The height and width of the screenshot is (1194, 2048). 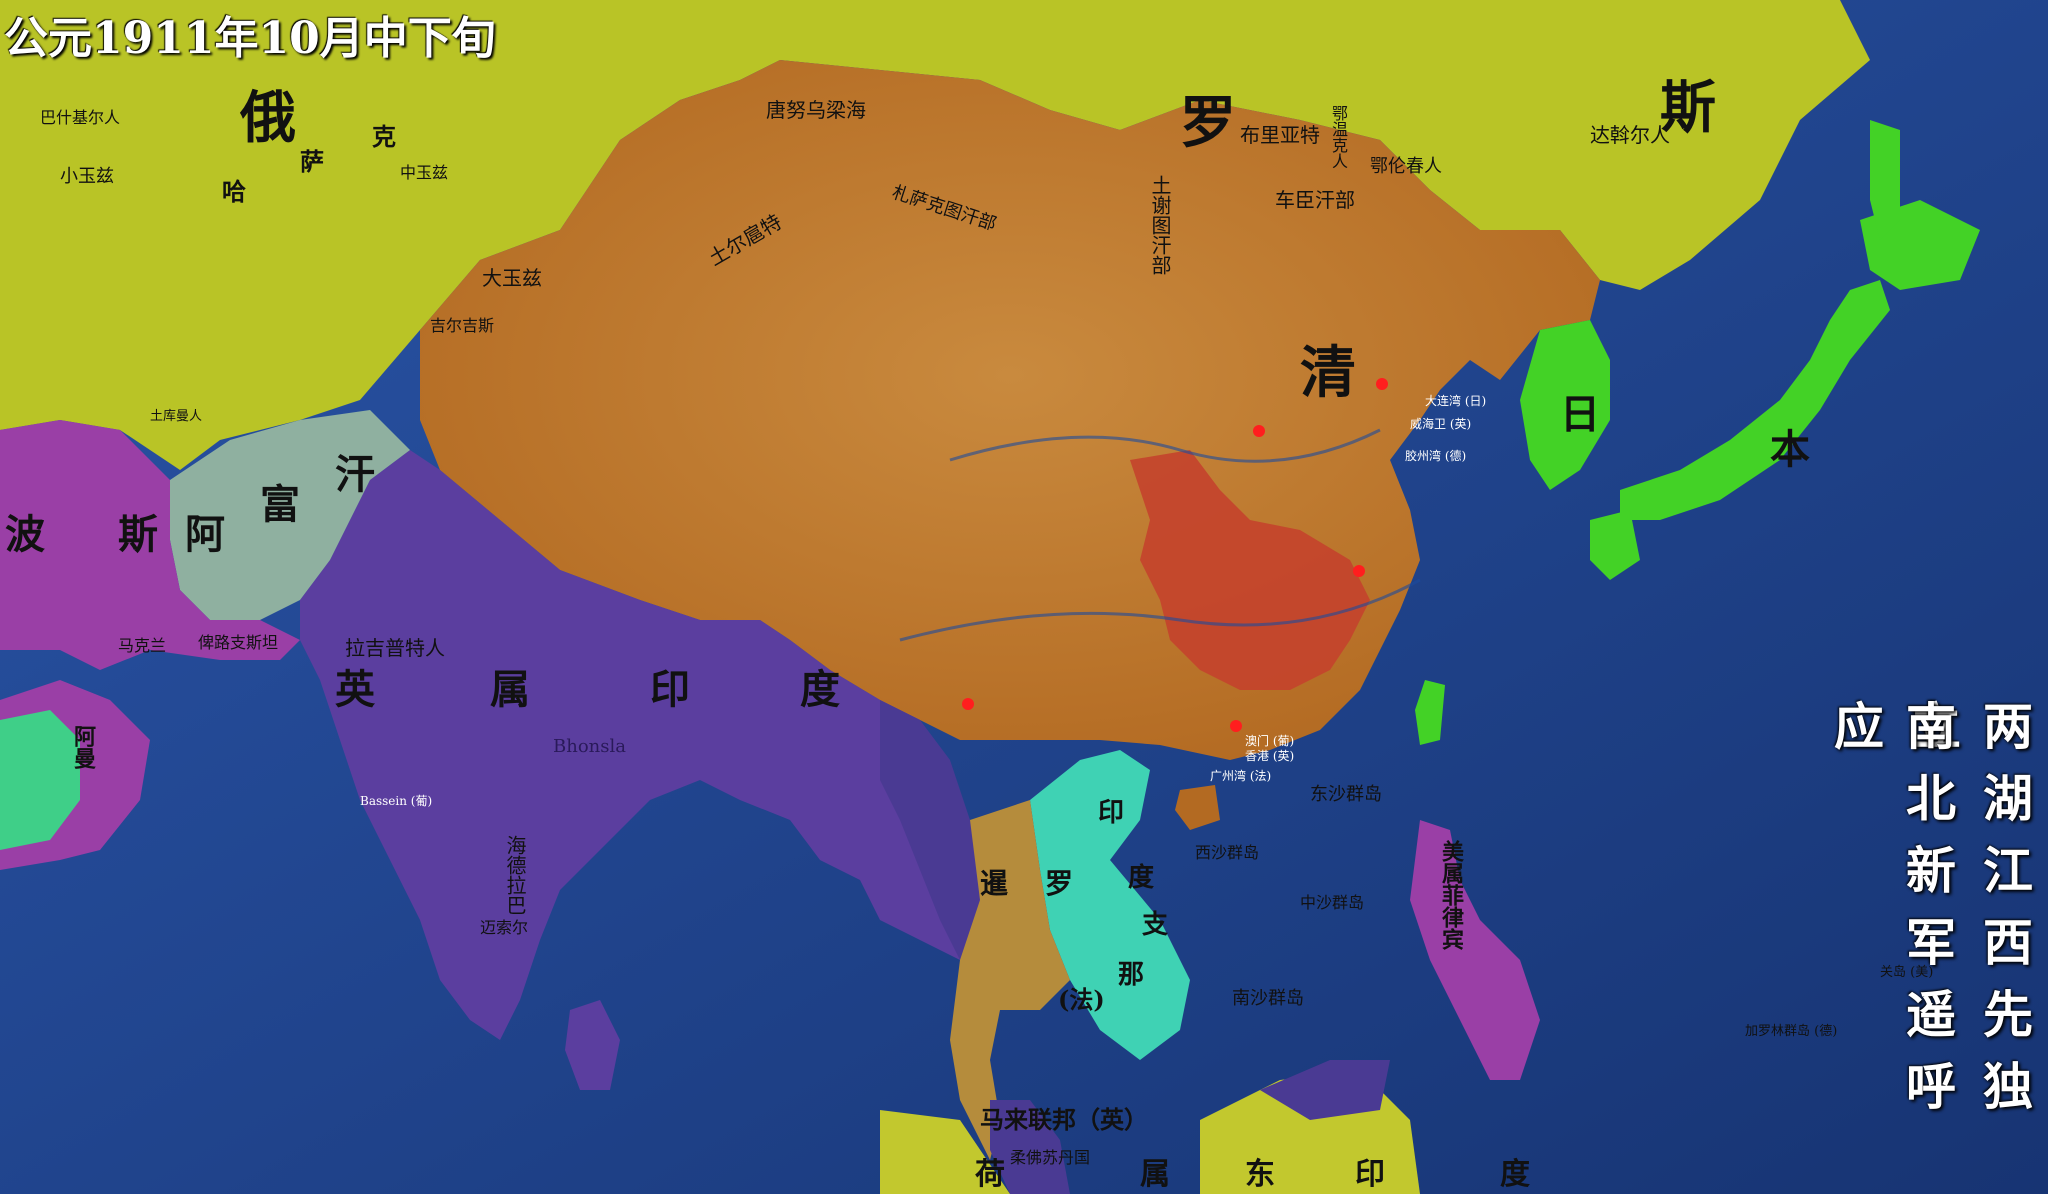 I want to click on region-japan, so click(x=1755, y=400).